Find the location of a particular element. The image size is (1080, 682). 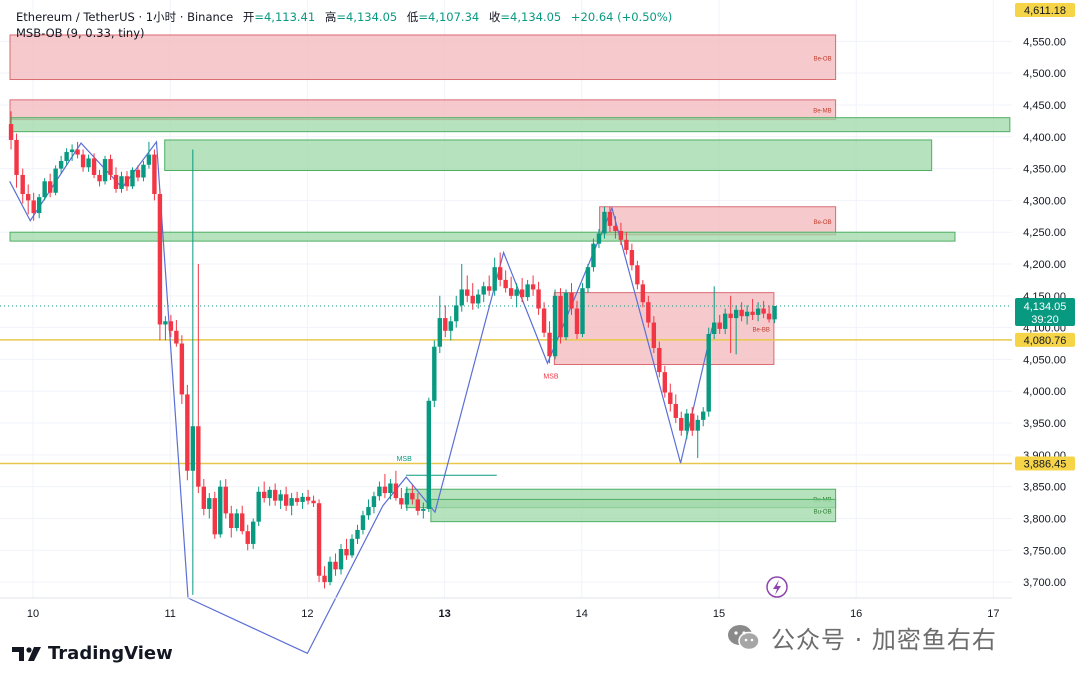

time-tick-label: 12 is located at coordinates (307, 614).